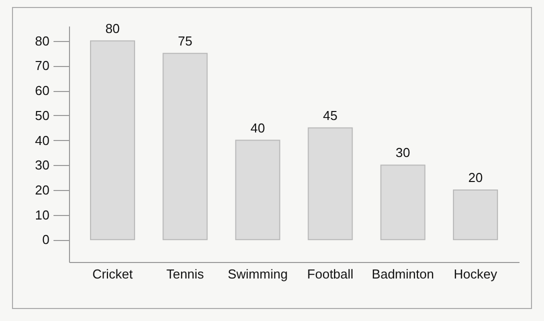 Image resolution: width=544 pixels, height=321 pixels. What do you see at coordinates (257, 128) in the screenshot?
I see `data-label: 40` at bounding box center [257, 128].